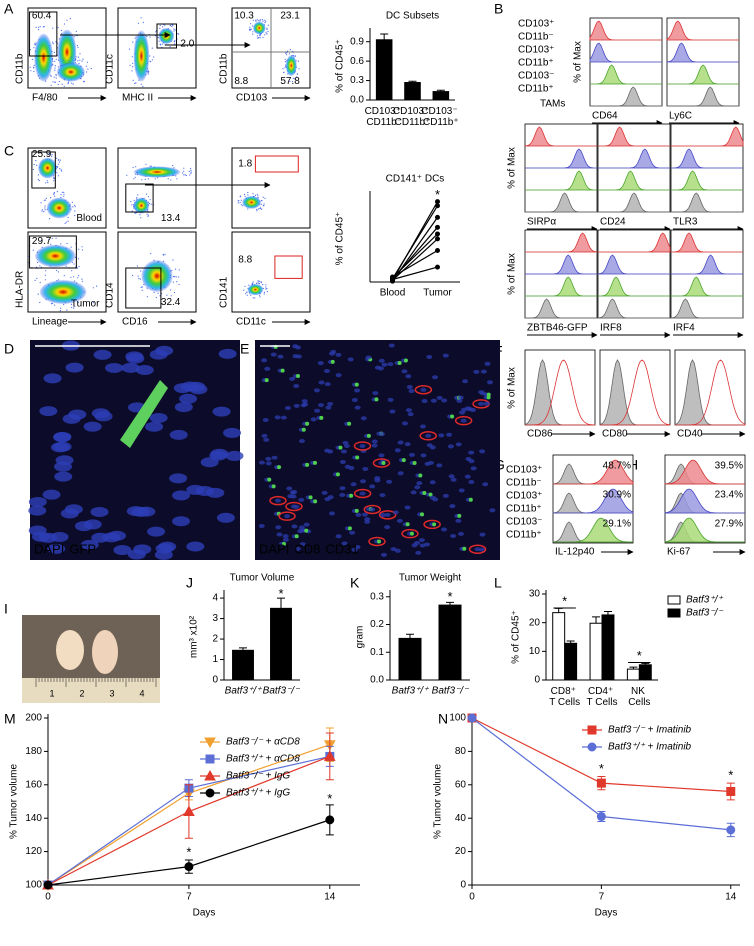 The height and width of the screenshot is (946, 754). I want to click on y-tick-label: 30, so click(535, 594).